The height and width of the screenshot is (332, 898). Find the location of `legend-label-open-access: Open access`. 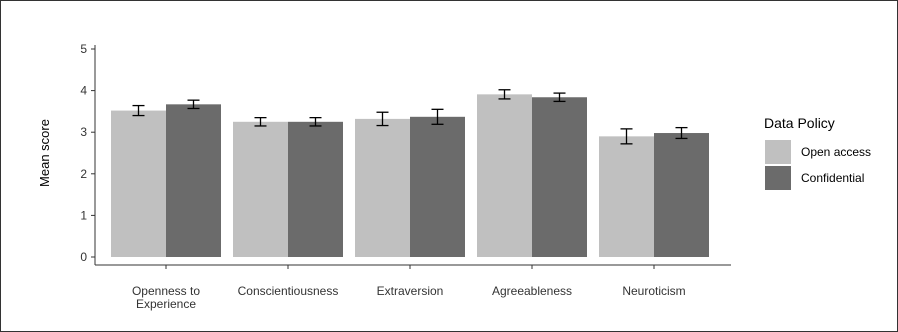

legend-label-open-access: Open access is located at coordinates (836, 152).